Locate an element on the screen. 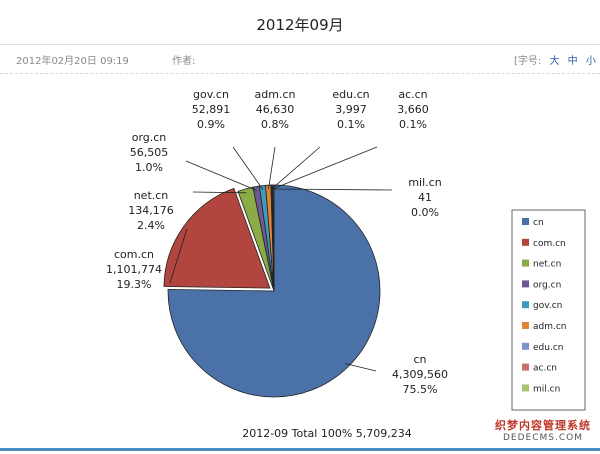 The width and height of the screenshot is (600, 454). font-size-medium-link: 中 is located at coordinates (572, 61).